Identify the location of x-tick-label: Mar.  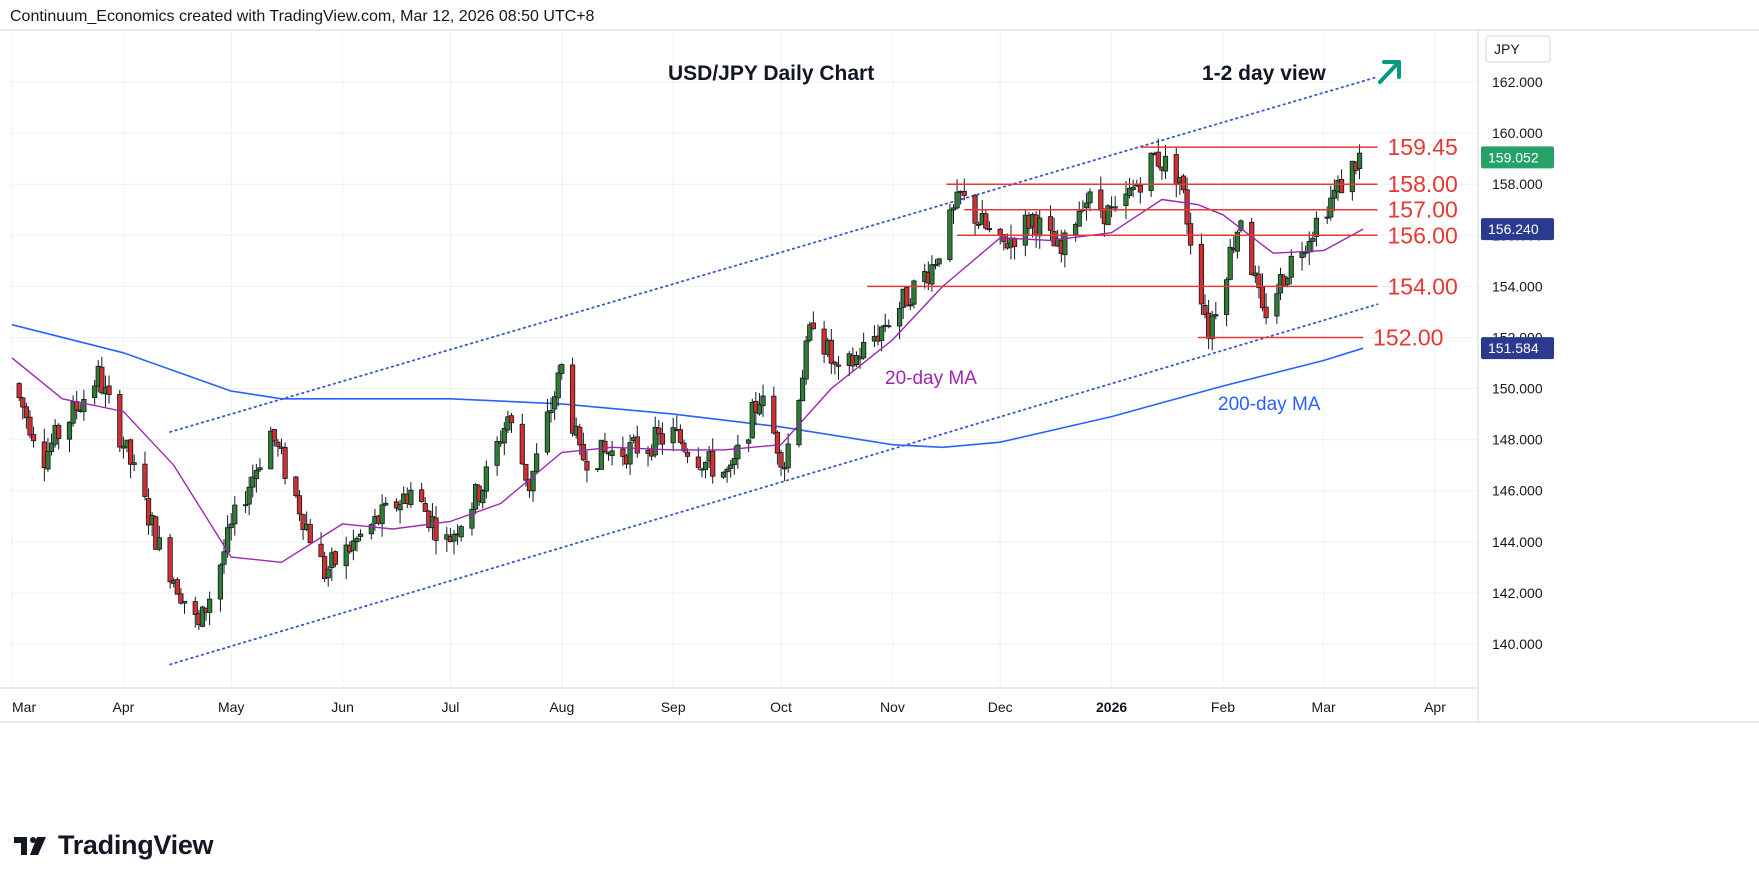
(1324, 707).